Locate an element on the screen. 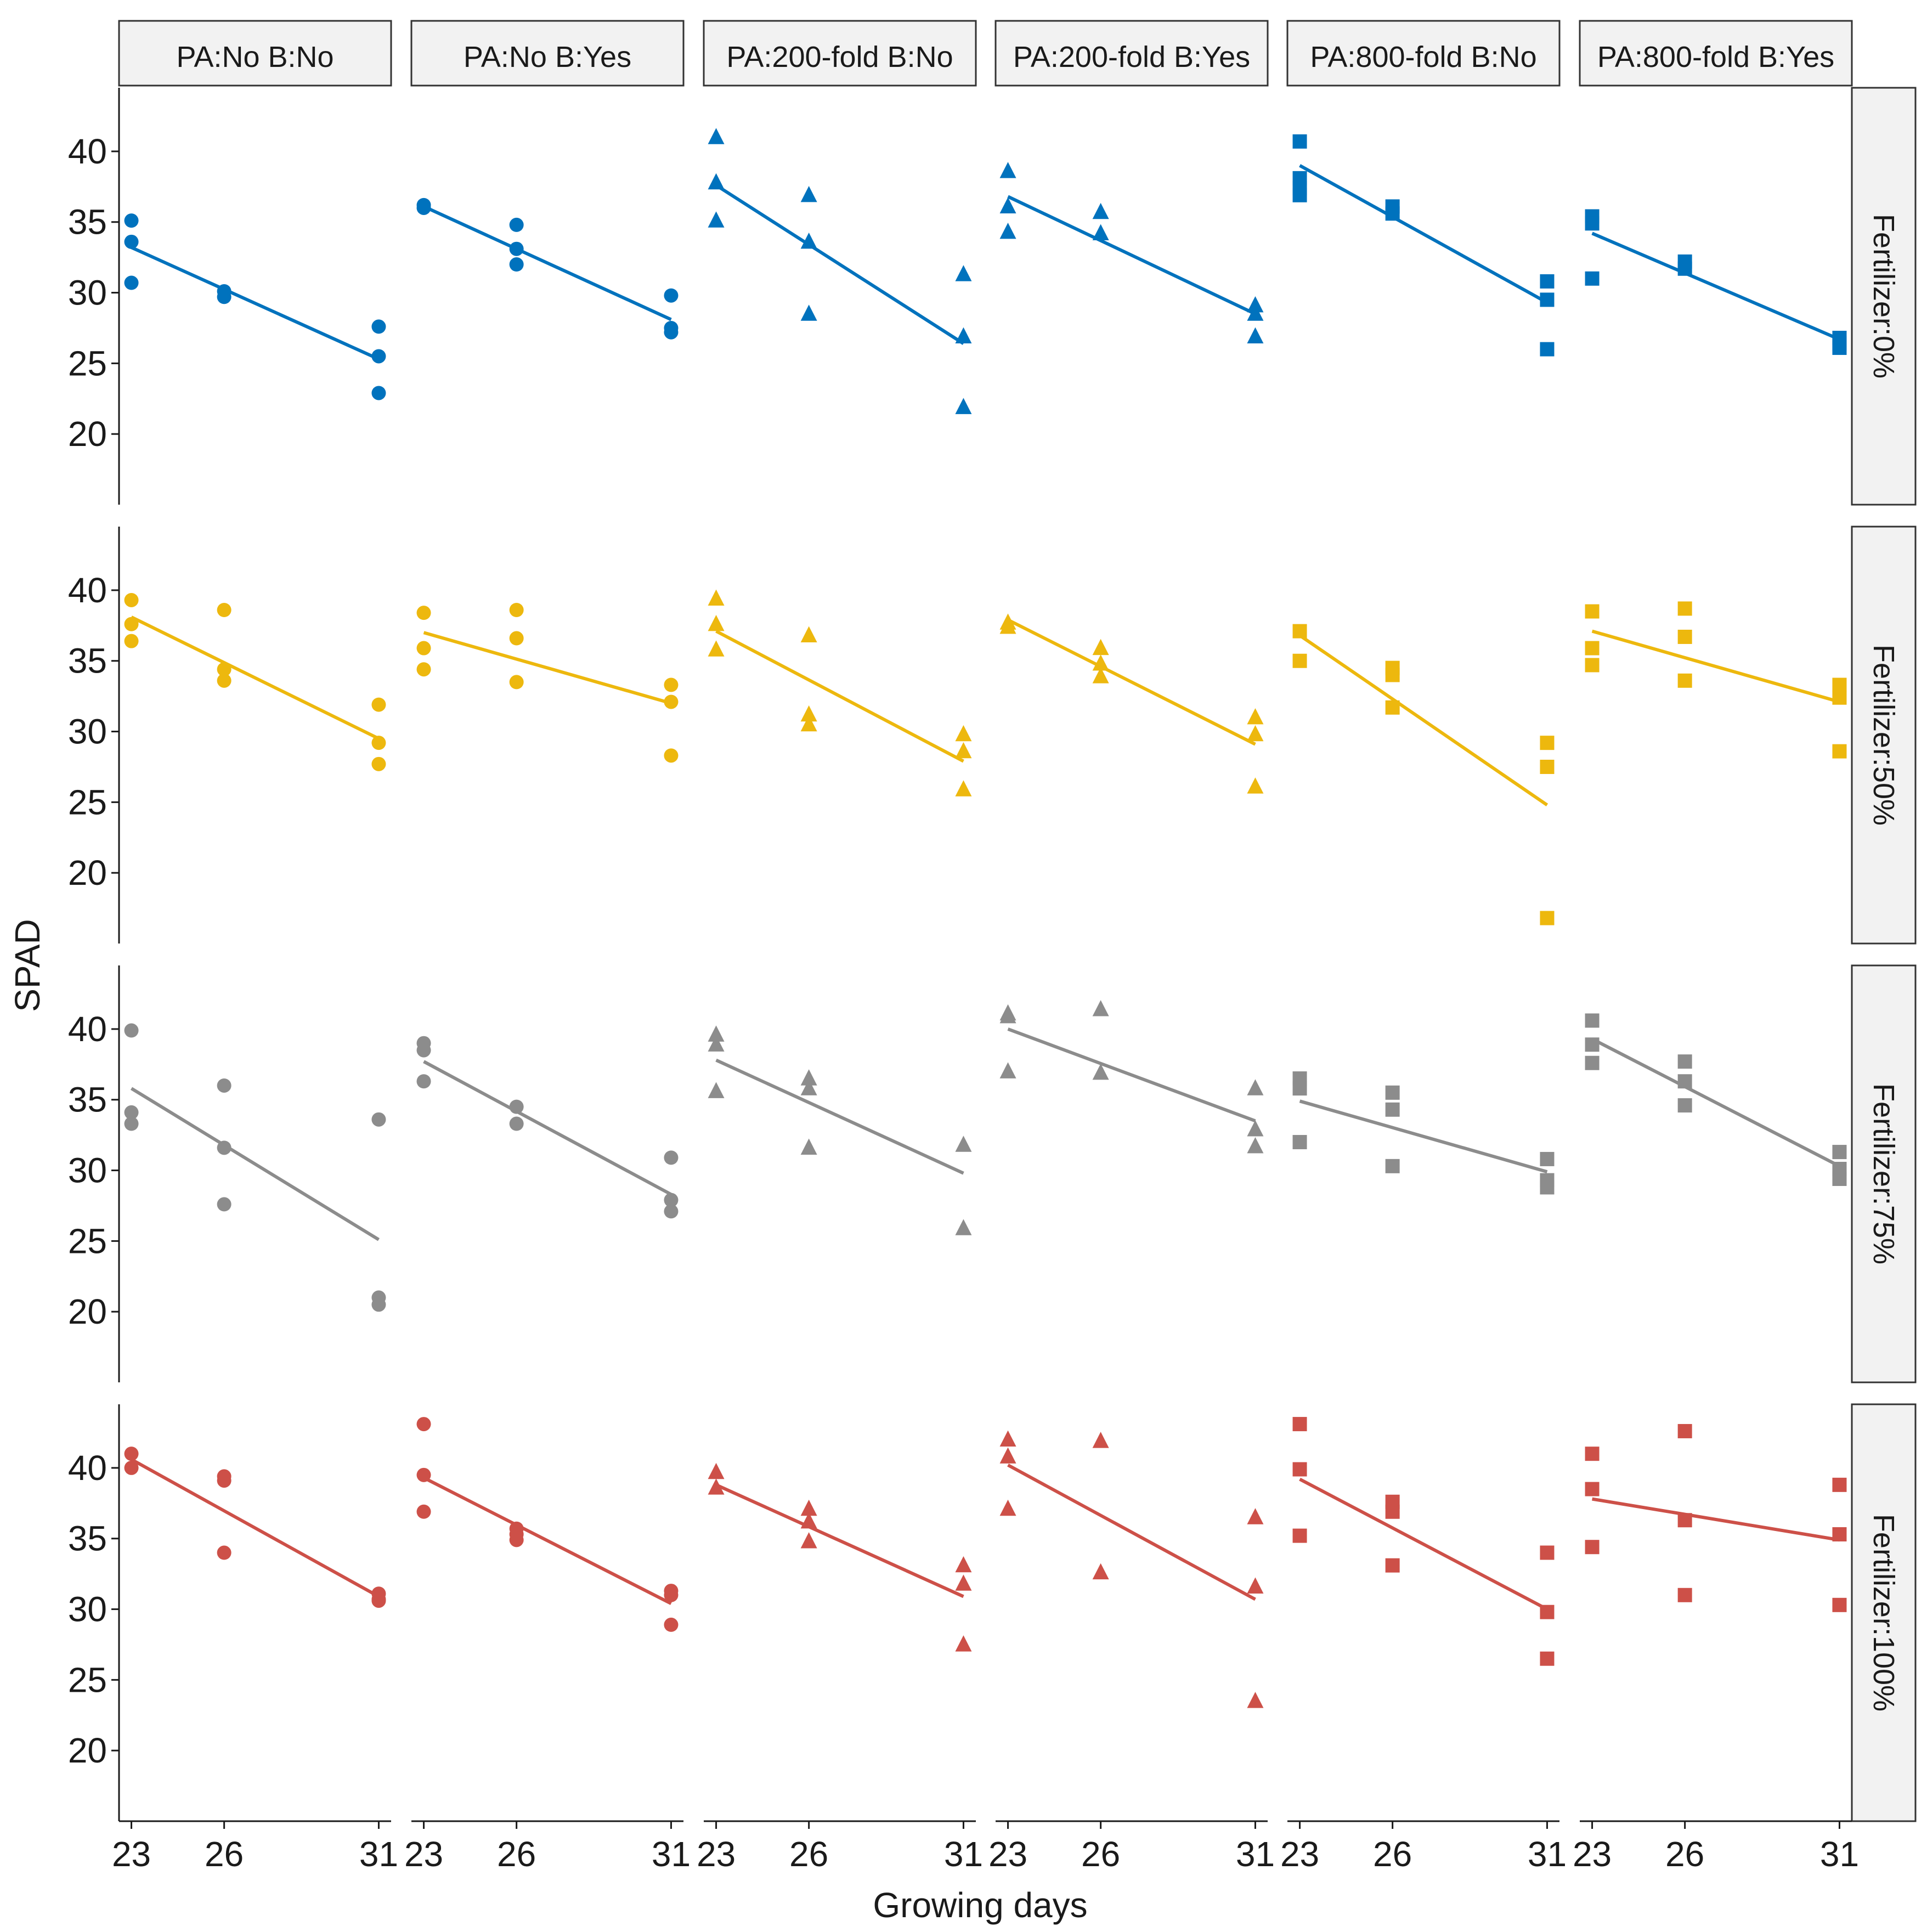  y-tick-label: 25 is located at coordinates (88, 1241).